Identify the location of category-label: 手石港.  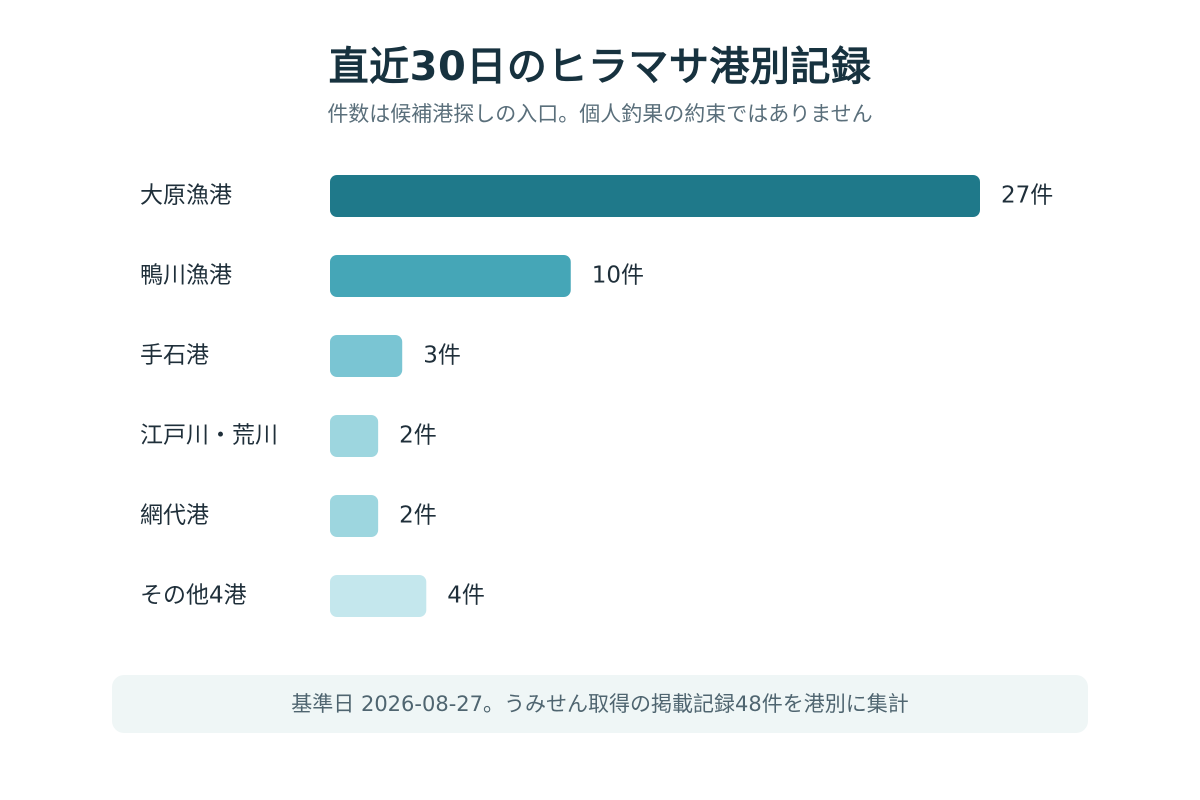
(174, 356).